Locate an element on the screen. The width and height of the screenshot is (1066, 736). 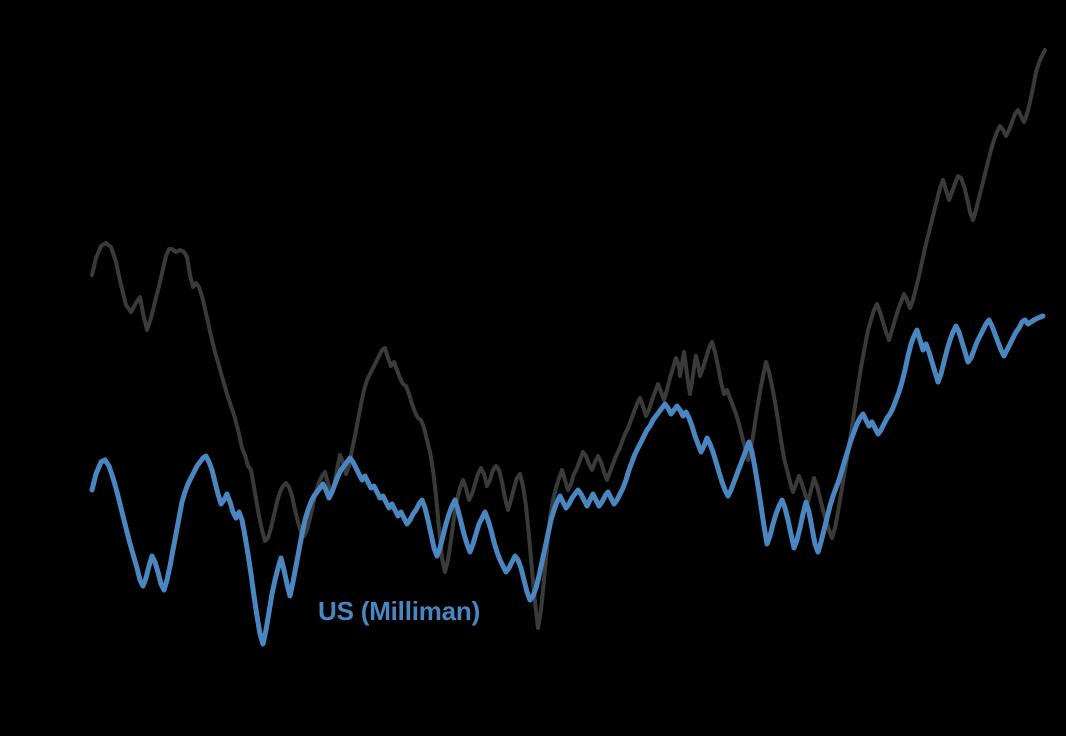
series-label-us-milliman: US (Milliman) is located at coordinates (399, 611).